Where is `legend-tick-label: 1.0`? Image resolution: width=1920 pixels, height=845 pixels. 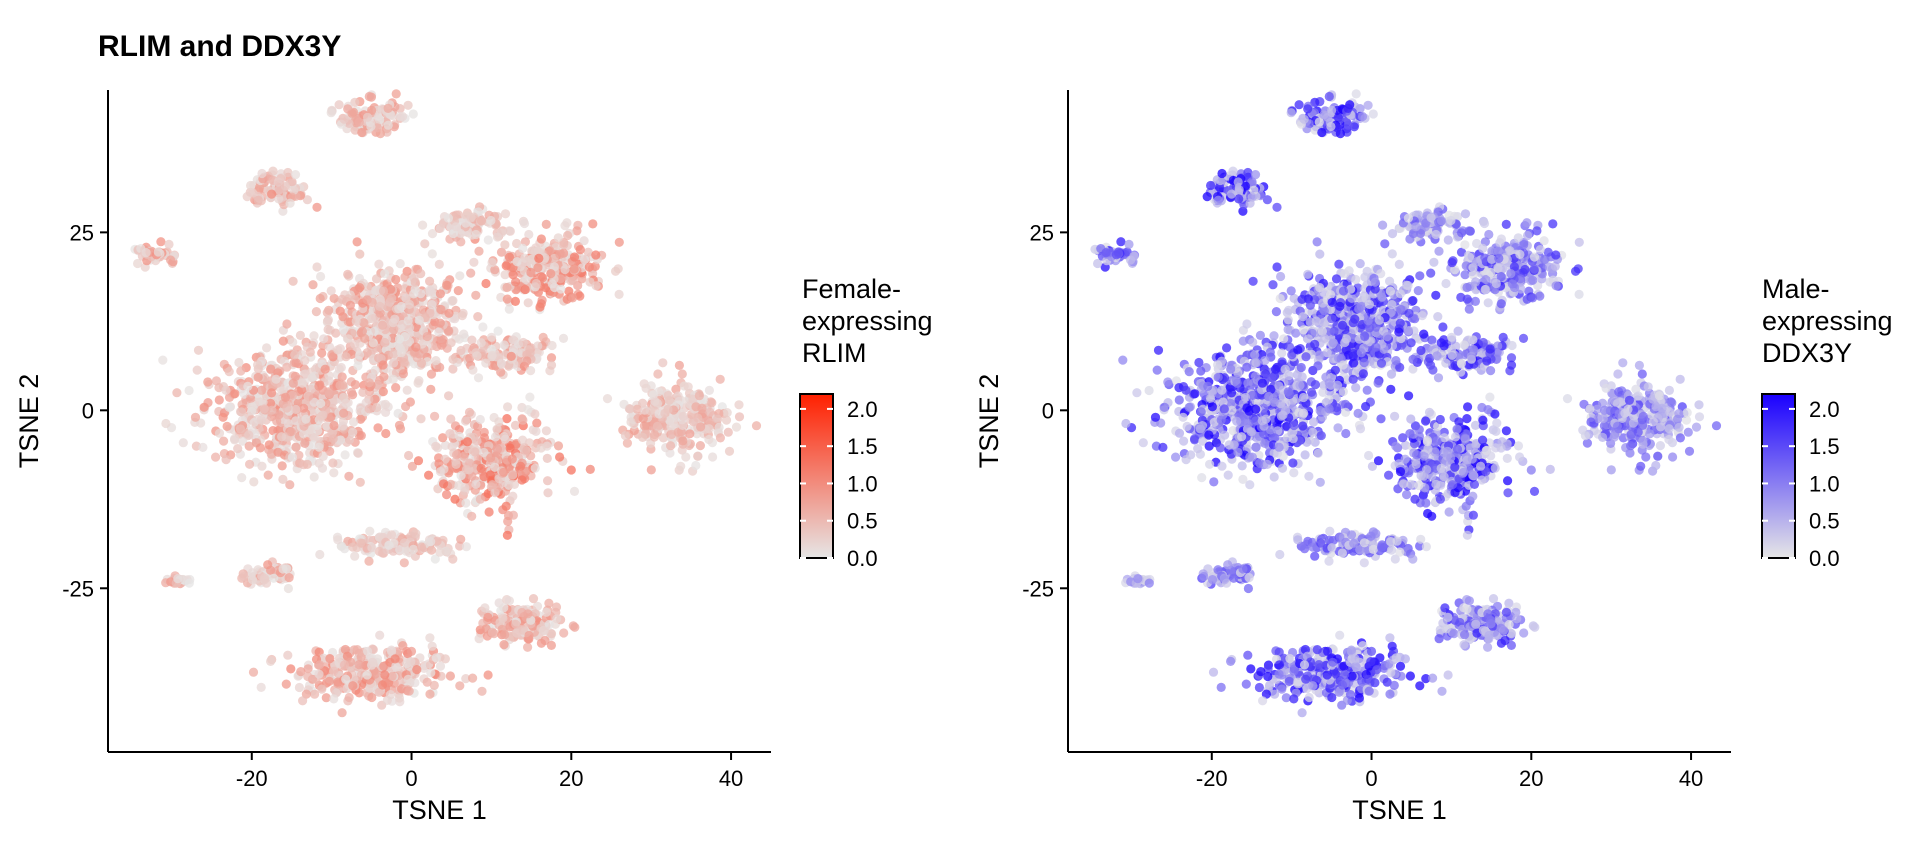 legend-tick-label: 1.0 is located at coordinates (862, 483).